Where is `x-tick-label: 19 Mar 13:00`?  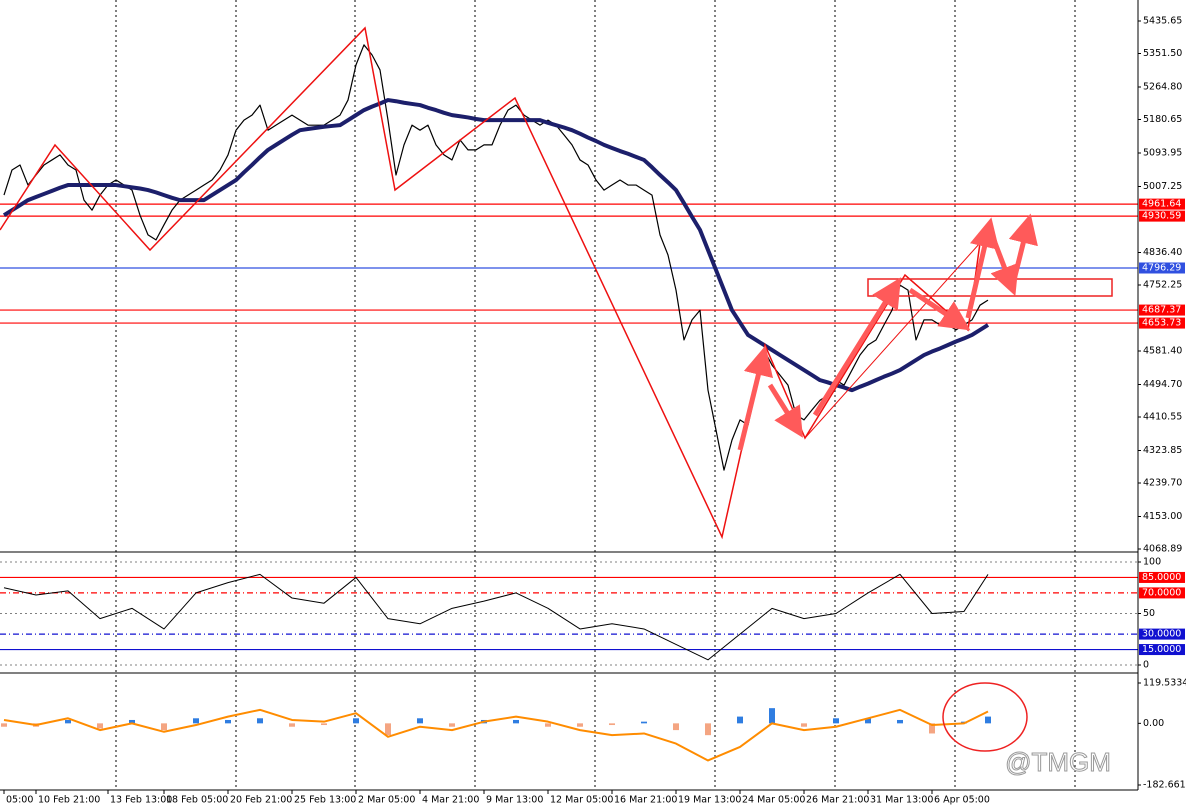 x-tick-label: 19 Mar 13:00 is located at coordinates (709, 800).